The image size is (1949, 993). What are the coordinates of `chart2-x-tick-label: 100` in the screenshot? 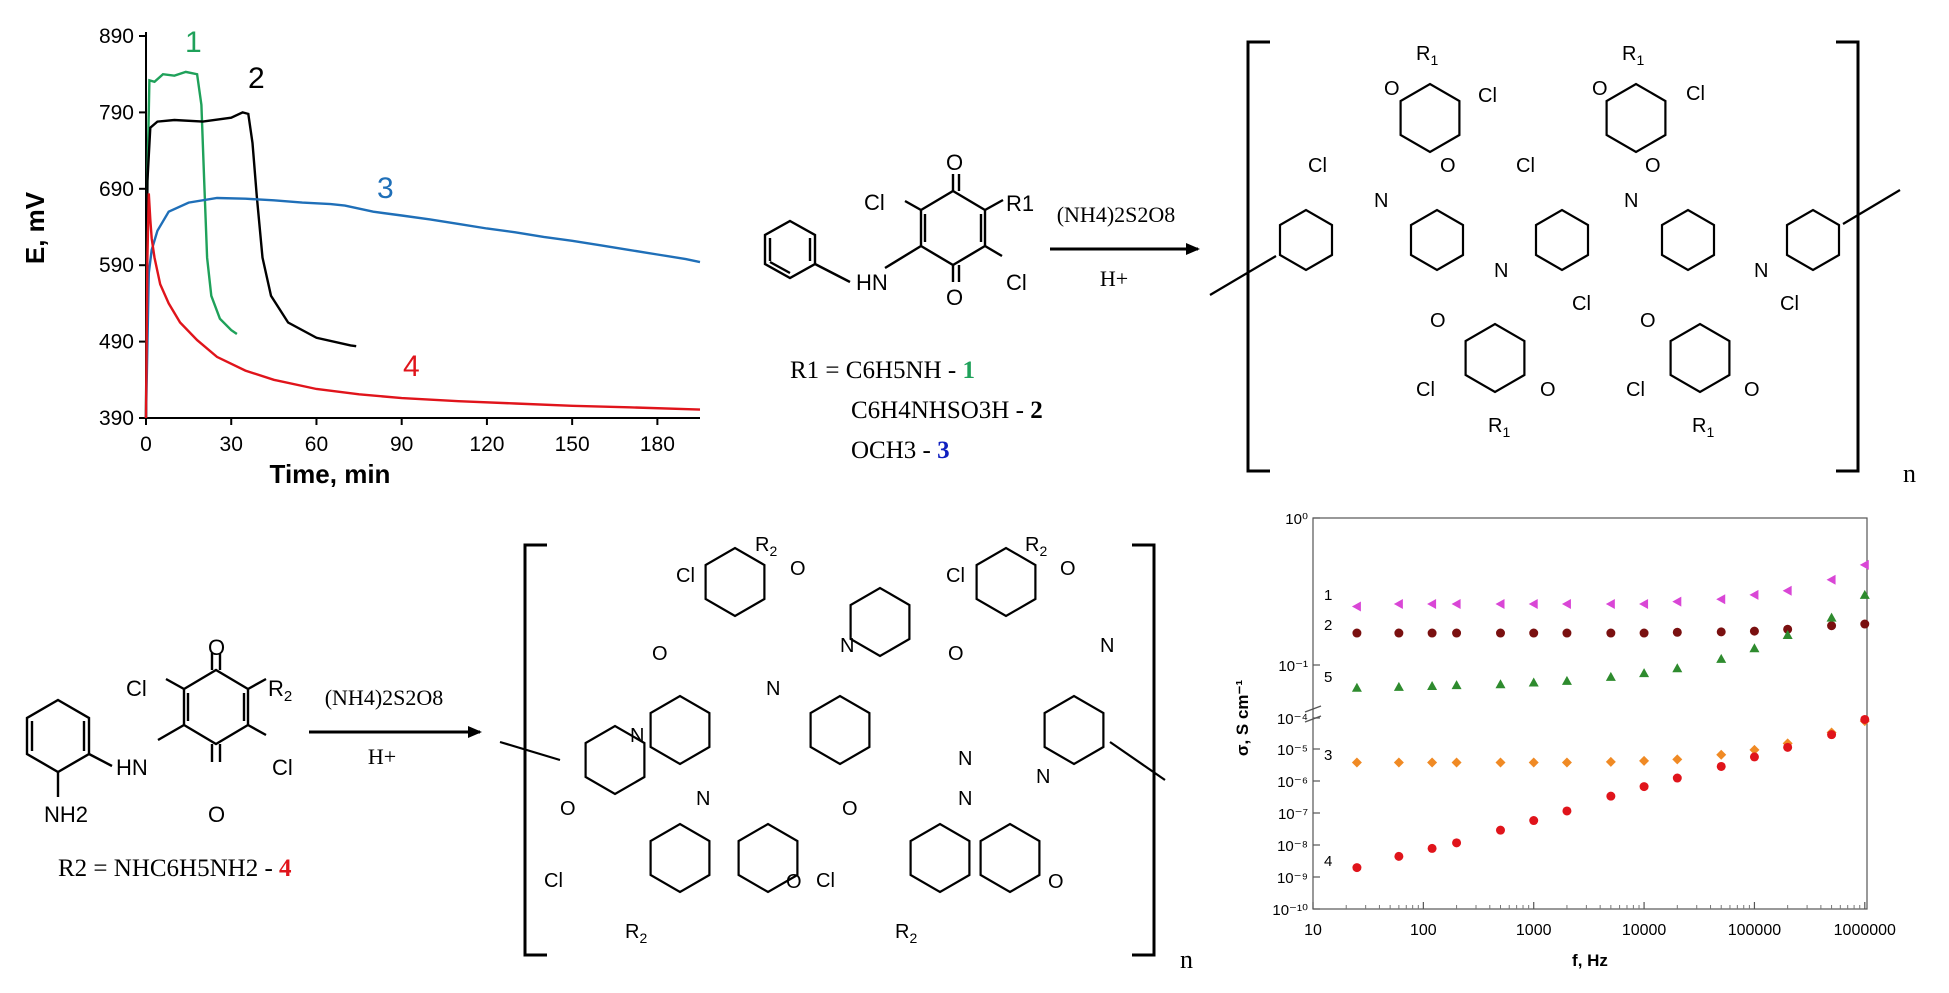 It's located at (1423, 930).